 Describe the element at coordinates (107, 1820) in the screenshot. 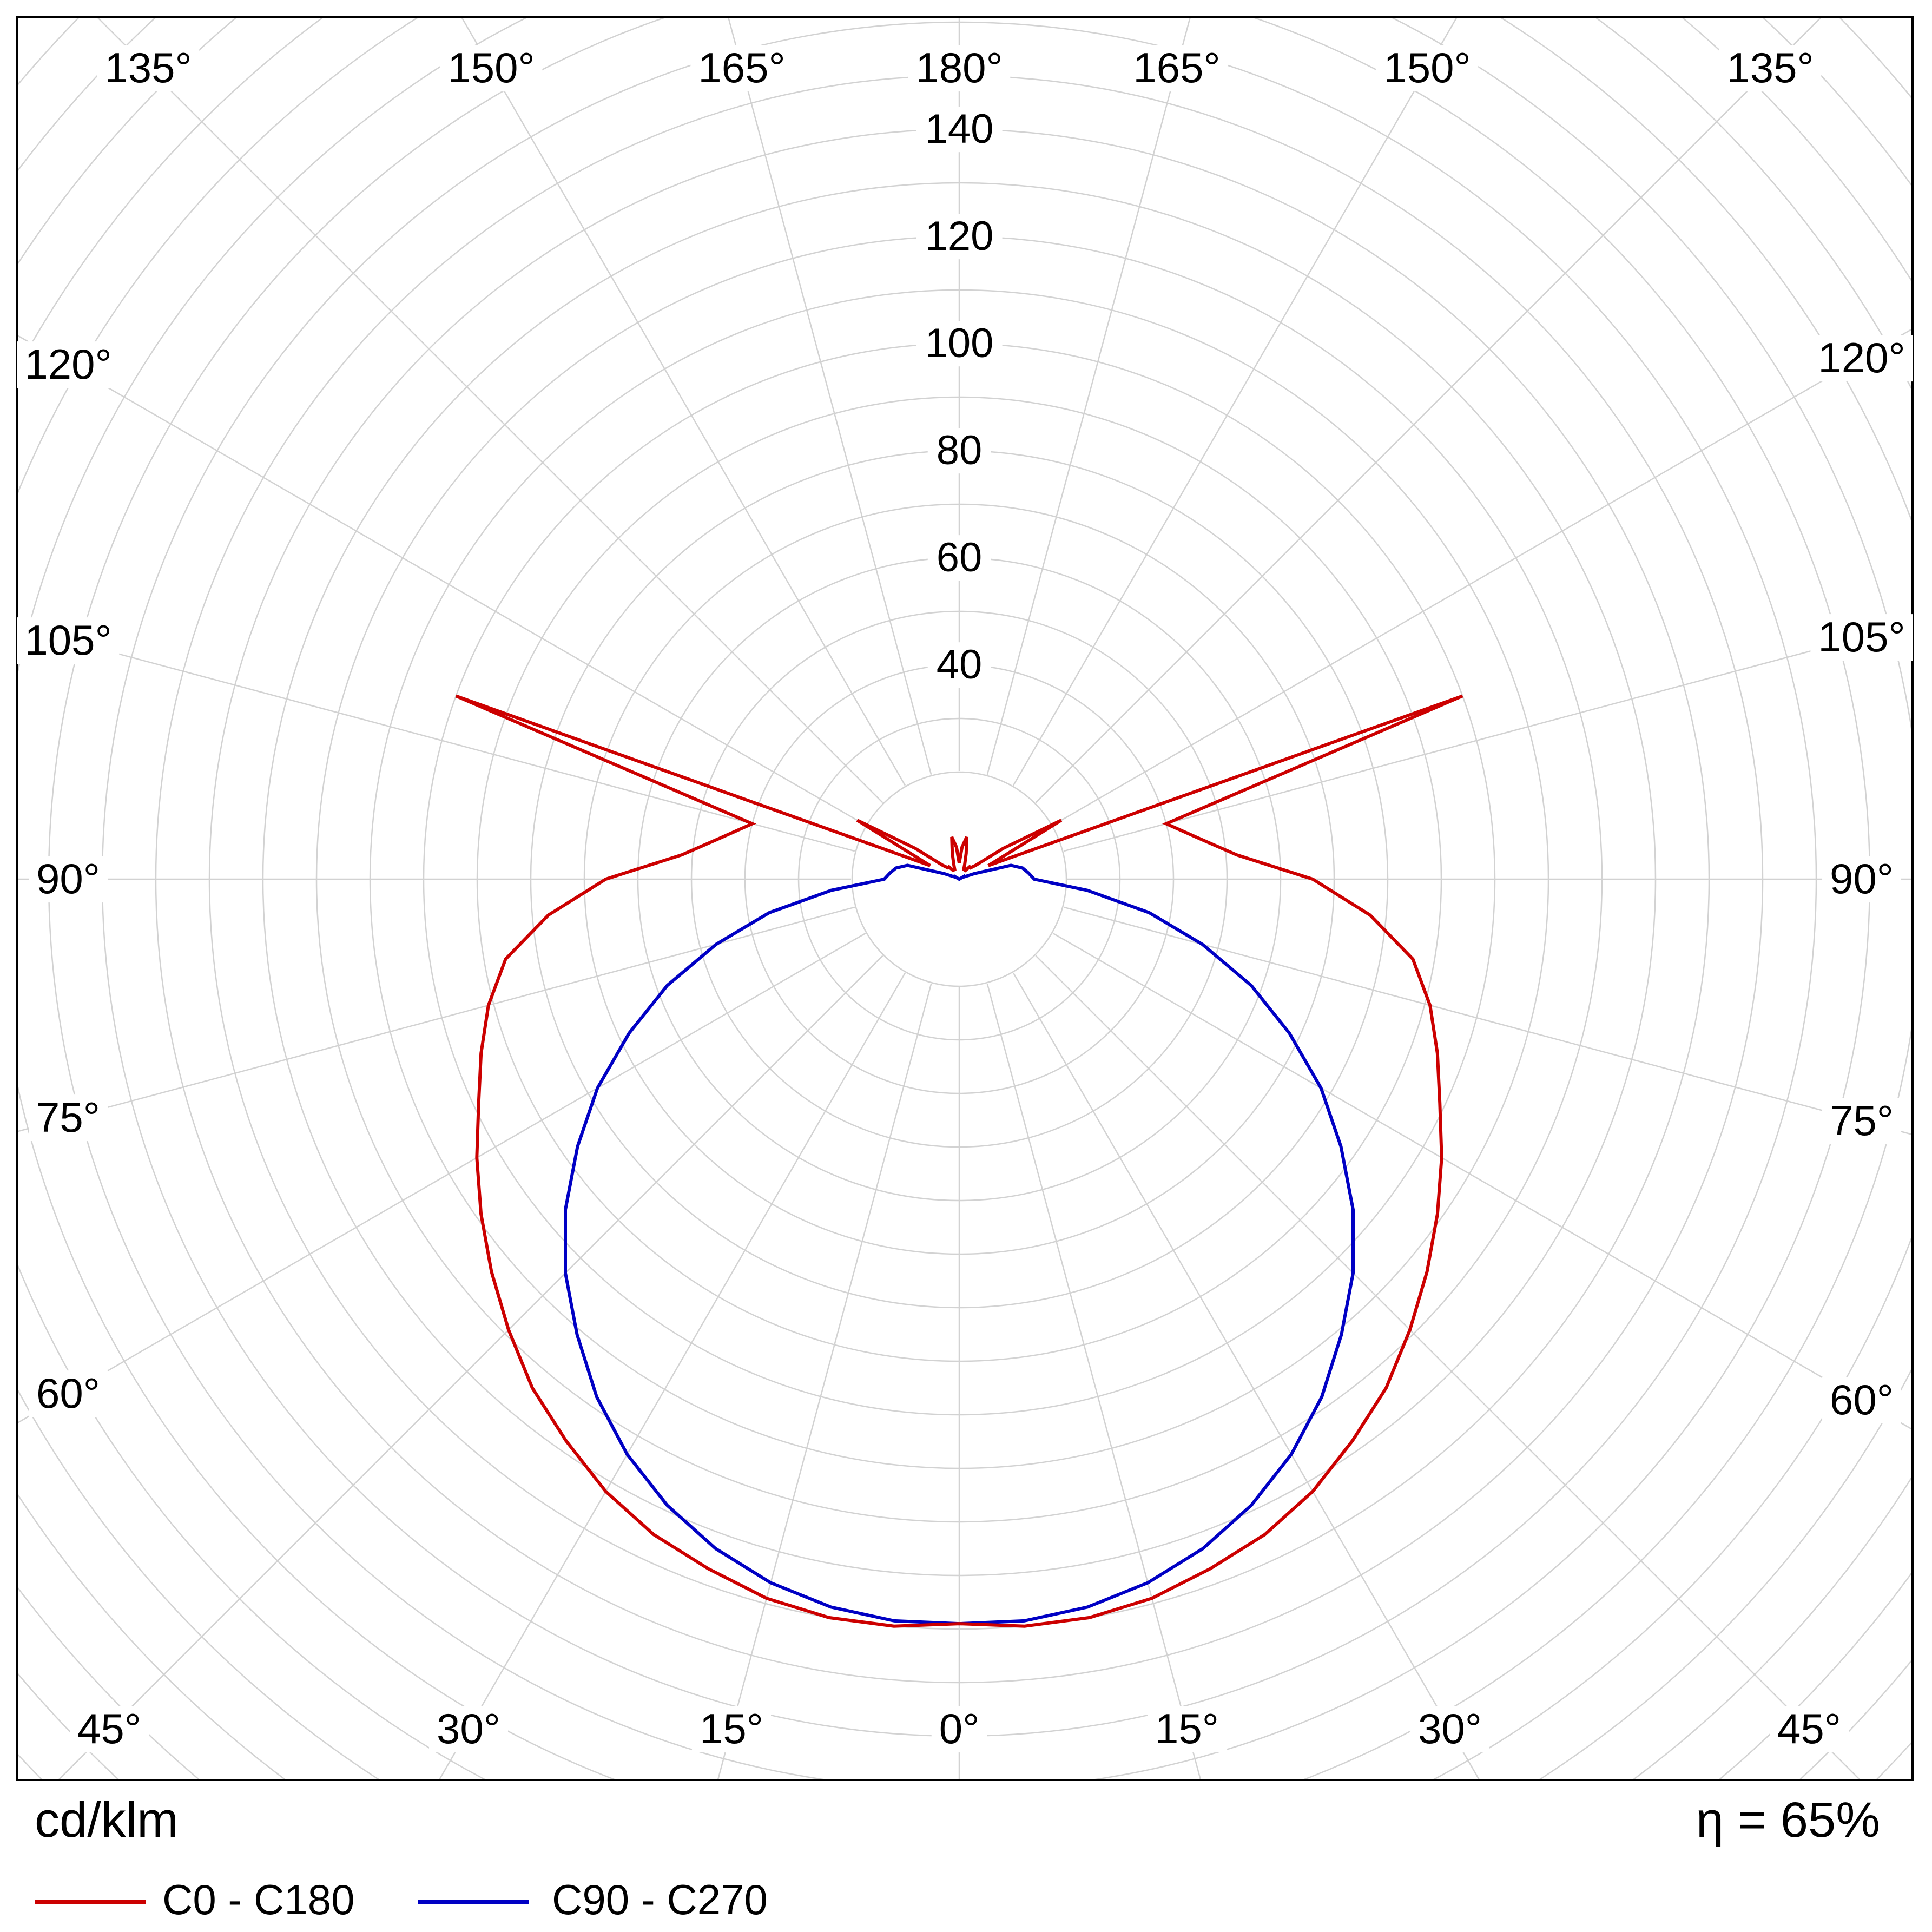

I see `units-label: cd/klm` at that location.